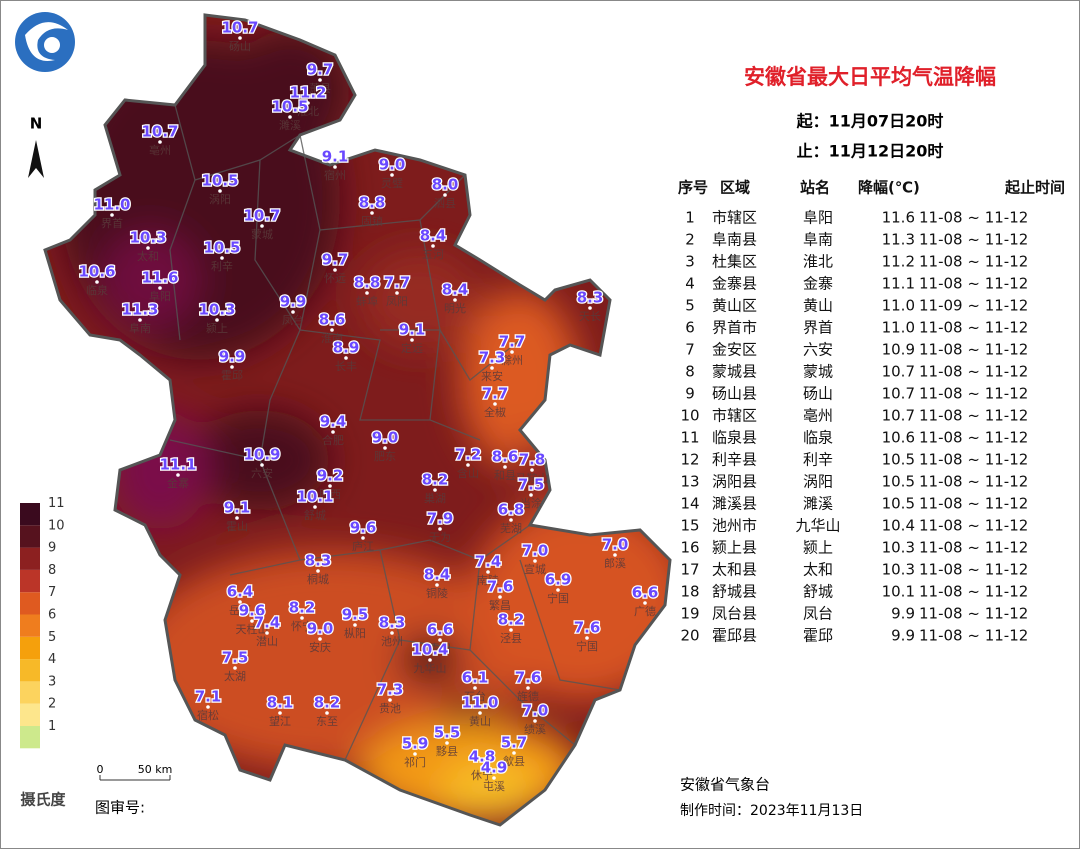  I want to click on station-name: 岳西, so click(240, 610).